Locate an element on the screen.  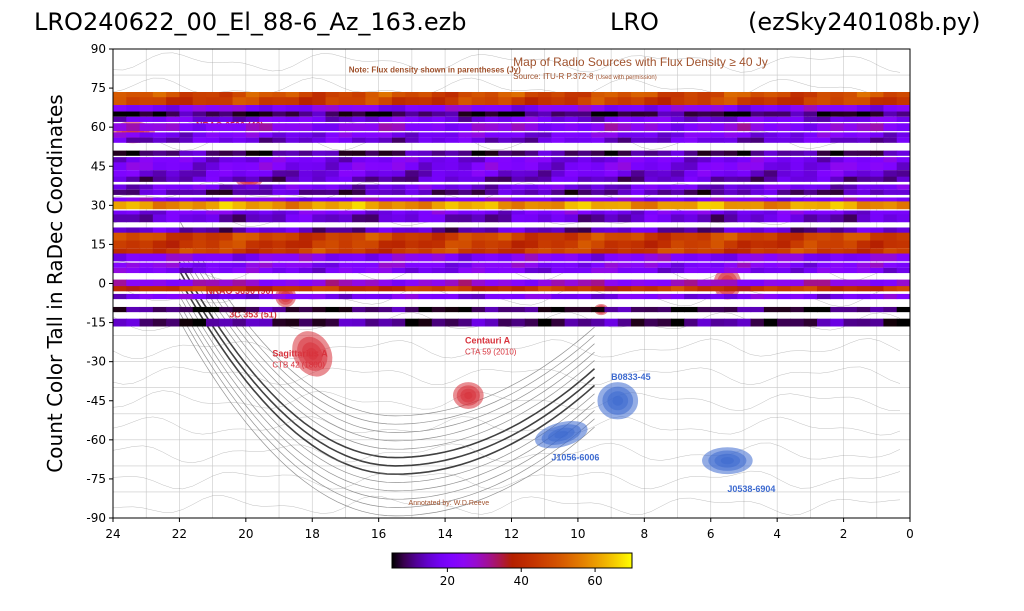
radio-source-ring is located at coordinates (618, 400).